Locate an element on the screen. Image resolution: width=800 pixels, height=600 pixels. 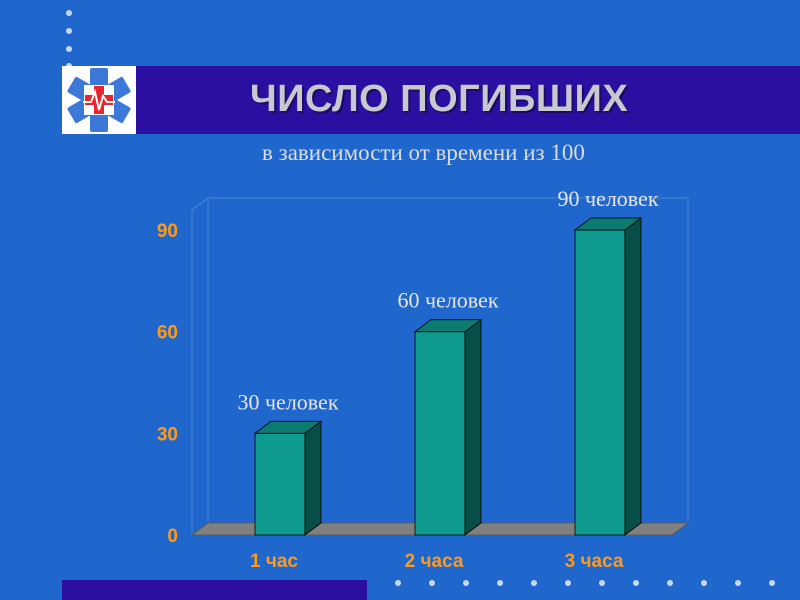
title-band is located at coordinates (431, 100).